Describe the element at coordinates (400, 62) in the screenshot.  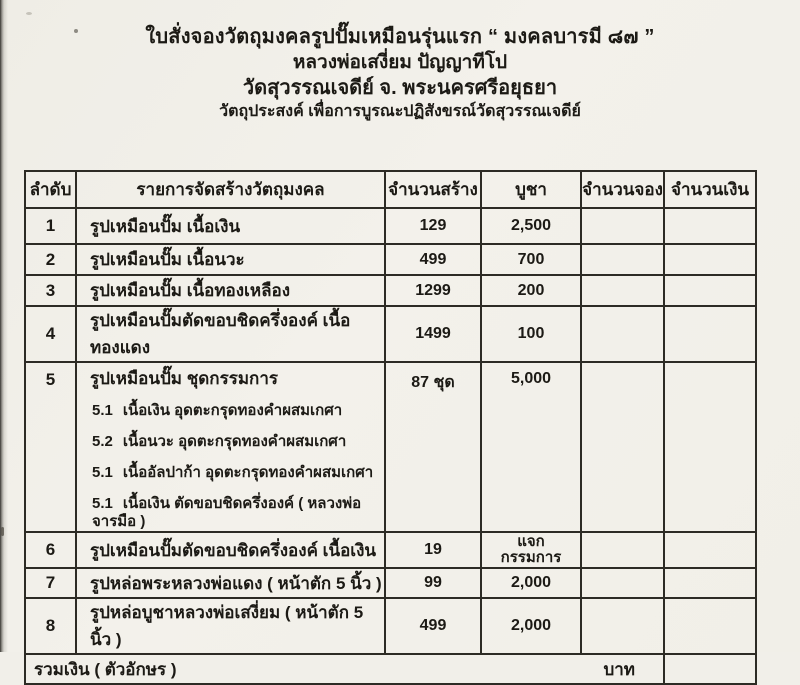
I see `monk-name: หลวงพ่อเสงี่ยม ปัญญาทีโป` at that location.